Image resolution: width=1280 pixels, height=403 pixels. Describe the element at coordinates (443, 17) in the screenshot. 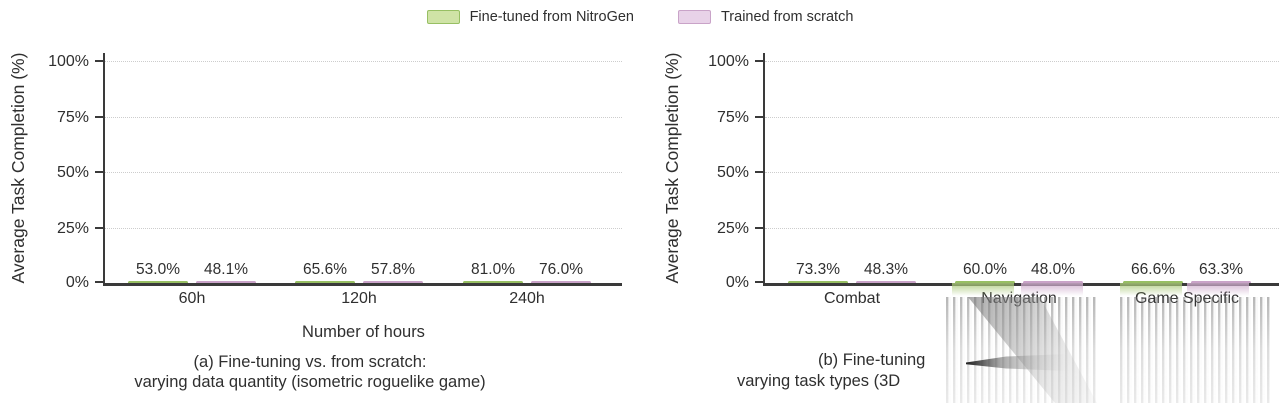

I see `legend-swatch-green` at that location.